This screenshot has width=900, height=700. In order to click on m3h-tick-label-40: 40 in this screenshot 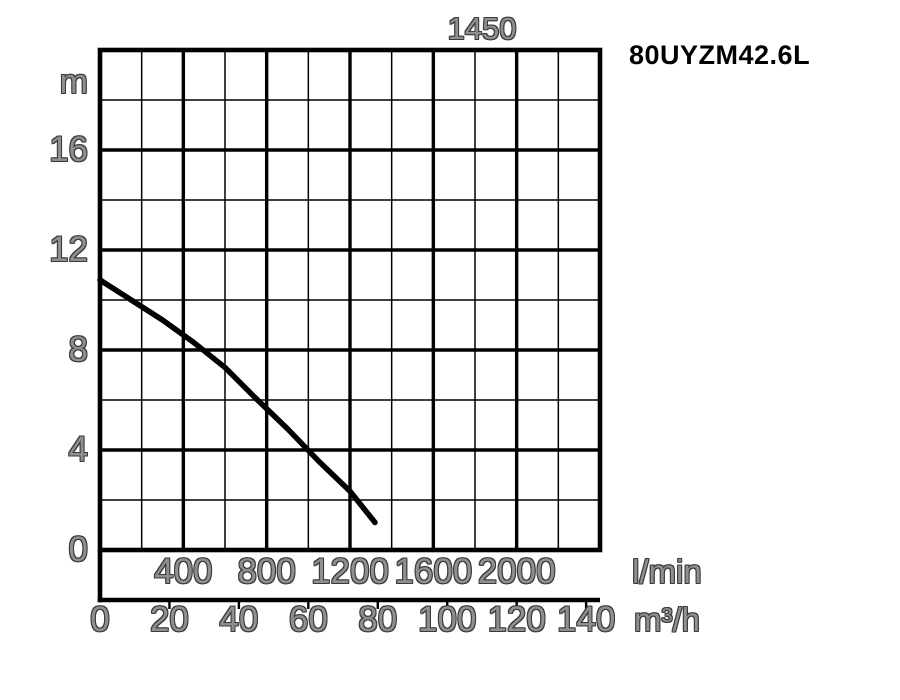, I will do `click(239, 619)`.